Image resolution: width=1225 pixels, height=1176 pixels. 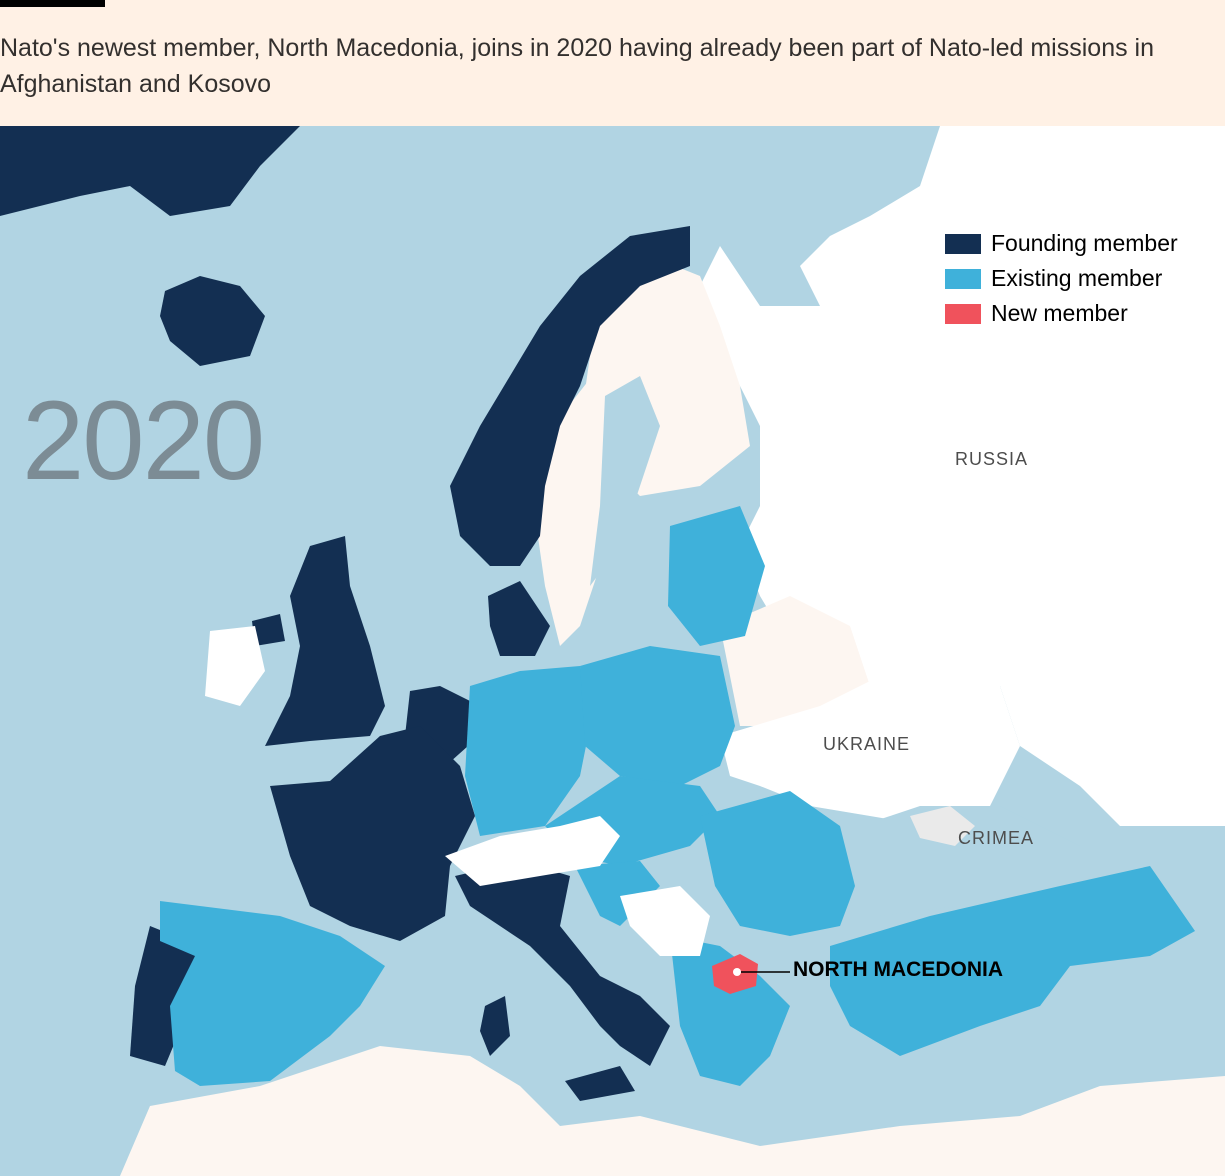 I want to click on baltics, so click(x=716, y=576).